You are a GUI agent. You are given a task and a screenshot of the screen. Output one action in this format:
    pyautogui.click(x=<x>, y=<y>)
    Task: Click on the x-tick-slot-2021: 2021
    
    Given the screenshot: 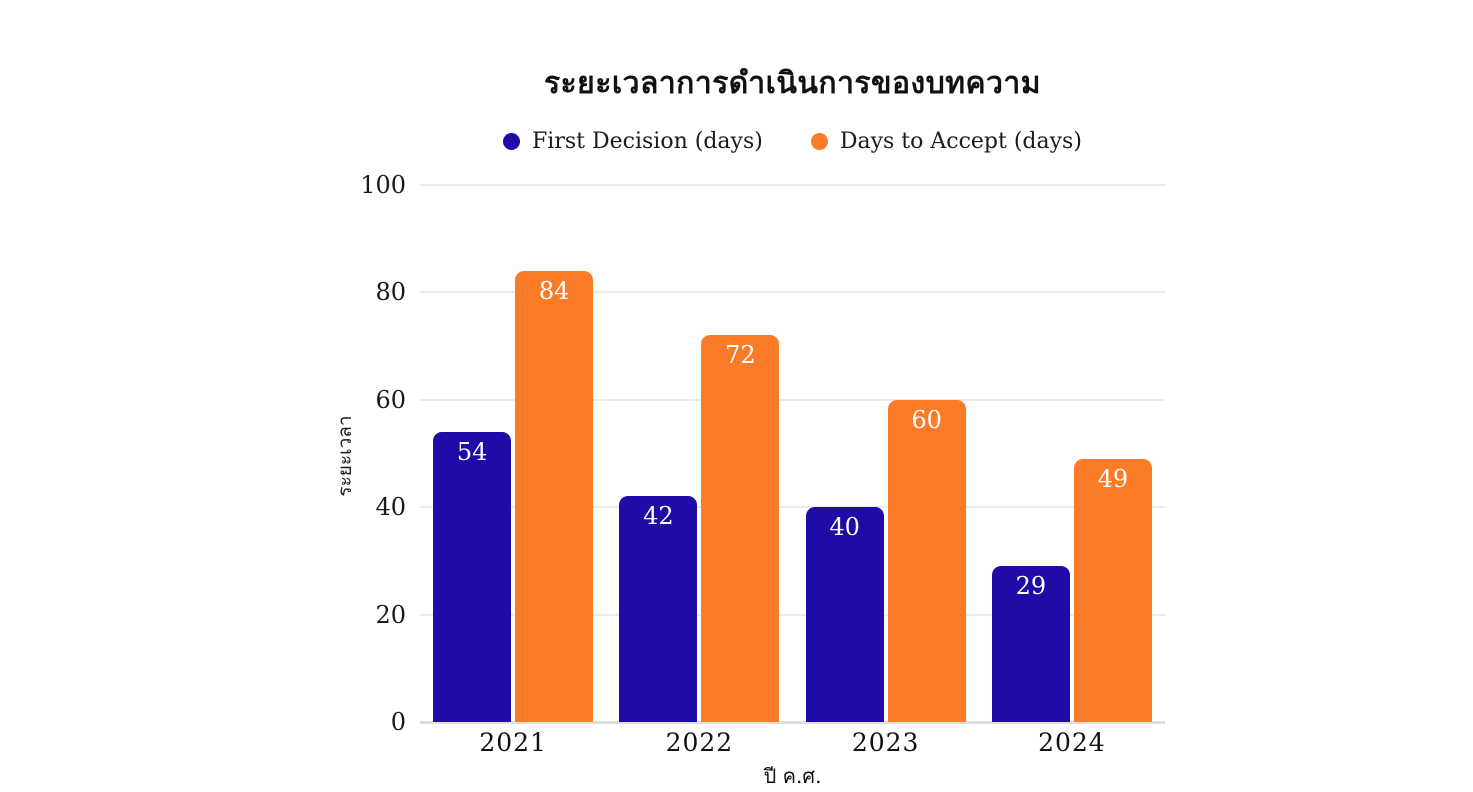 What is the action you would take?
    pyautogui.click(x=513, y=742)
    